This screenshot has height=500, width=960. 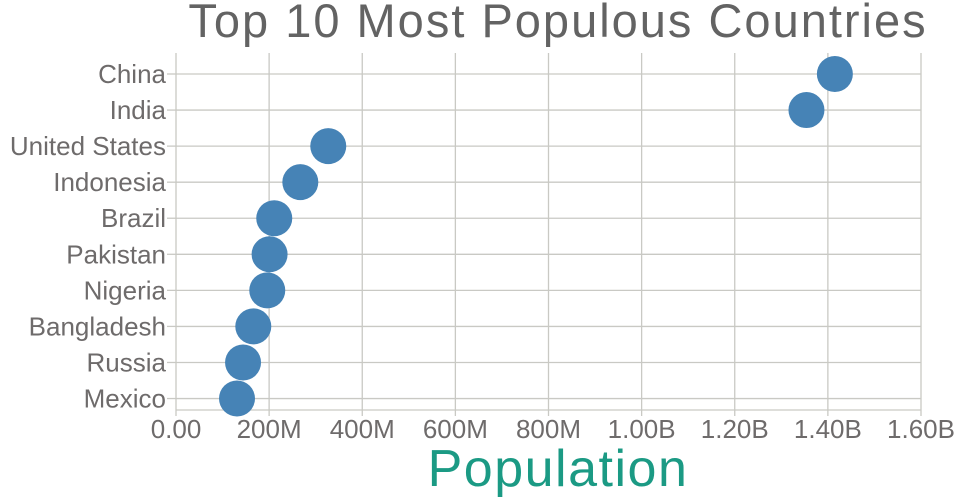 I want to click on x-tick-label-1.20b: 1.20B, so click(x=735, y=429).